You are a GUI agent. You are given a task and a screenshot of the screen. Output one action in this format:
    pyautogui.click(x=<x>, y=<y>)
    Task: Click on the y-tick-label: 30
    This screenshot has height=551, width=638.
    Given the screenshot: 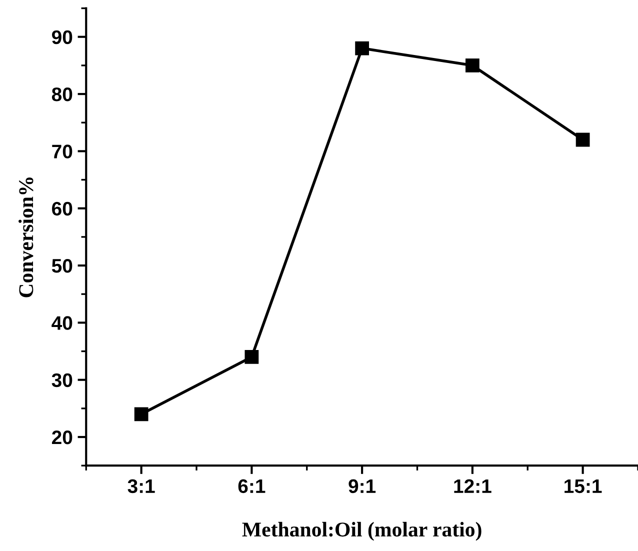 What is the action you would take?
    pyautogui.click(x=62, y=380)
    